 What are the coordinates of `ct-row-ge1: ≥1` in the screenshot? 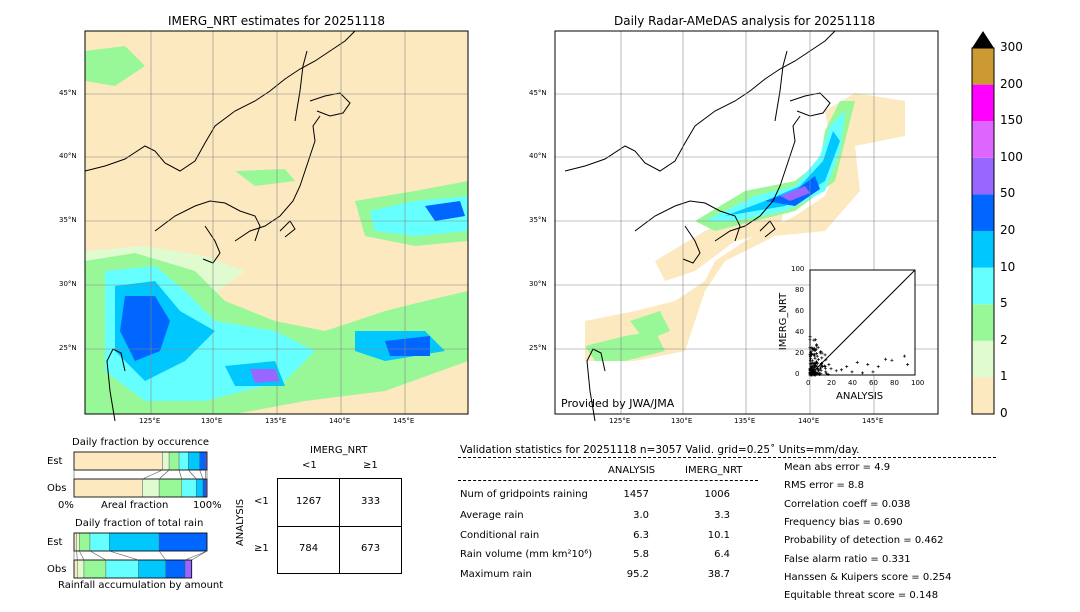 It's located at (261, 548).